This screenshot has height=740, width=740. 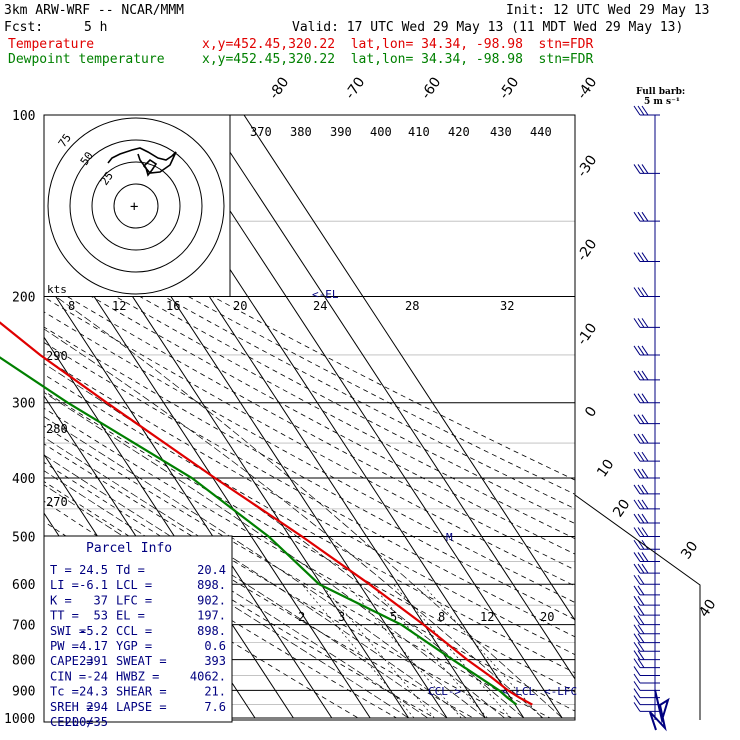 What do you see at coordinates (119, 306) in the screenshot?
I see `hodograph-speed-label: 12` at bounding box center [119, 306].